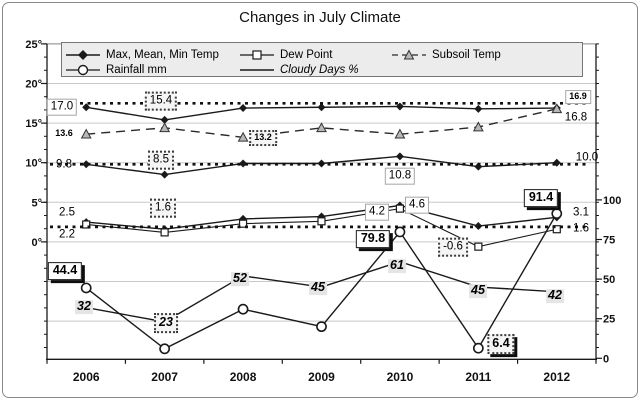 This screenshot has width=640, height=400. What do you see at coordinates (62, 107) in the screenshot?
I see `data-label: 17.0` at bounding box center [62, 107].